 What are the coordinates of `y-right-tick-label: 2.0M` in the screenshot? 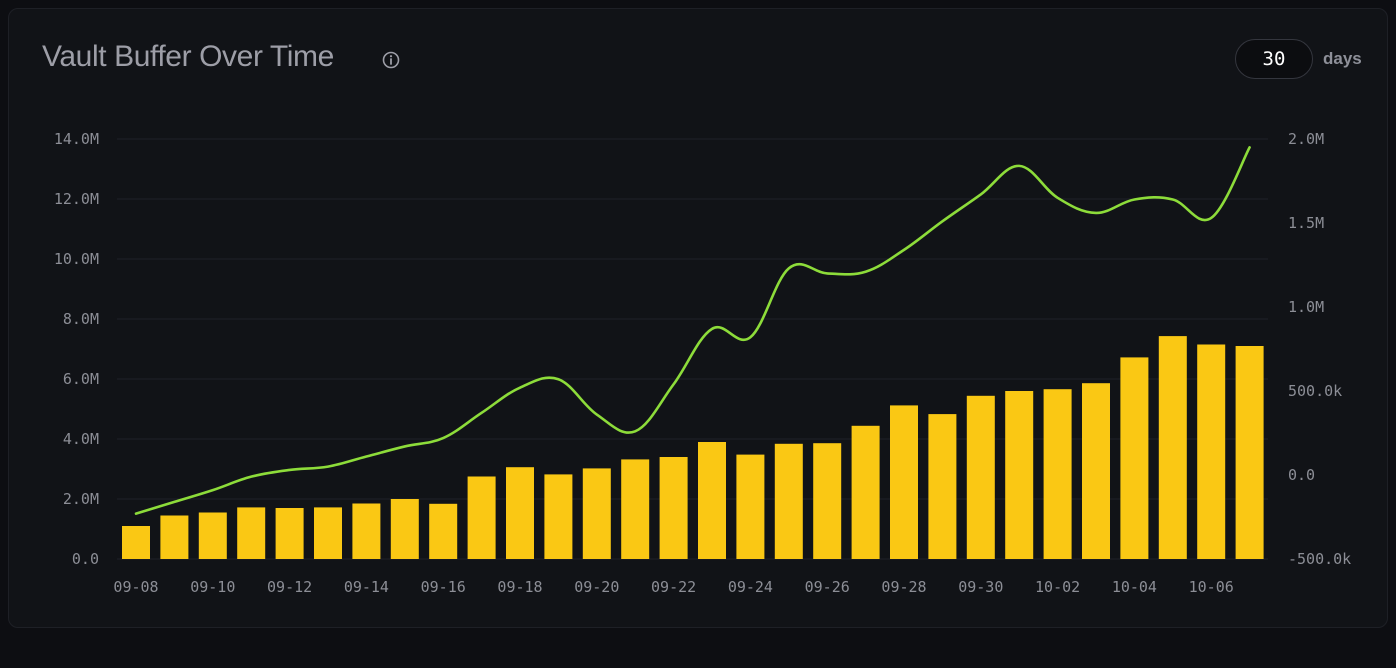 It's located at (1306, 139).